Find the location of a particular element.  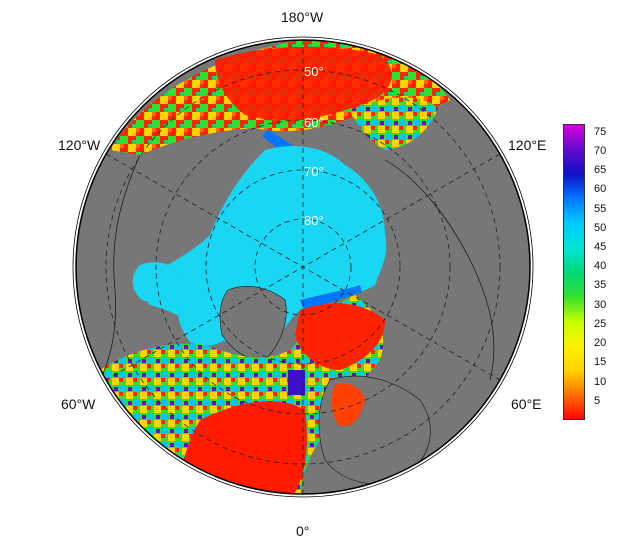

ice-edge-blue is located at coordinates (331, 297).